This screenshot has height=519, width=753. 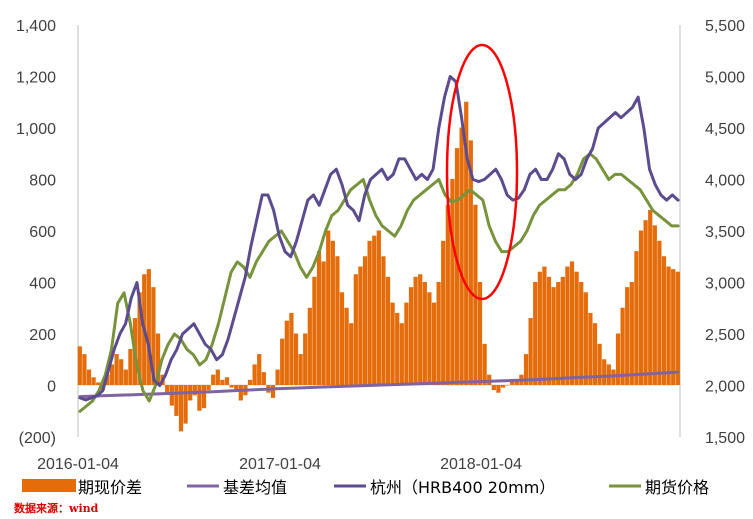 I want to click on left-tick-label: 400, so click(x=42, y=284).